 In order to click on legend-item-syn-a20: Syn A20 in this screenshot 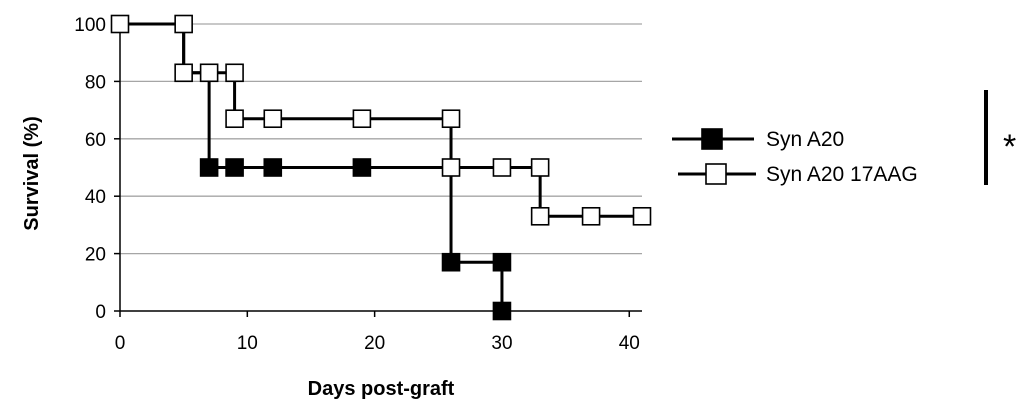, I will do `click(758, 139)`.